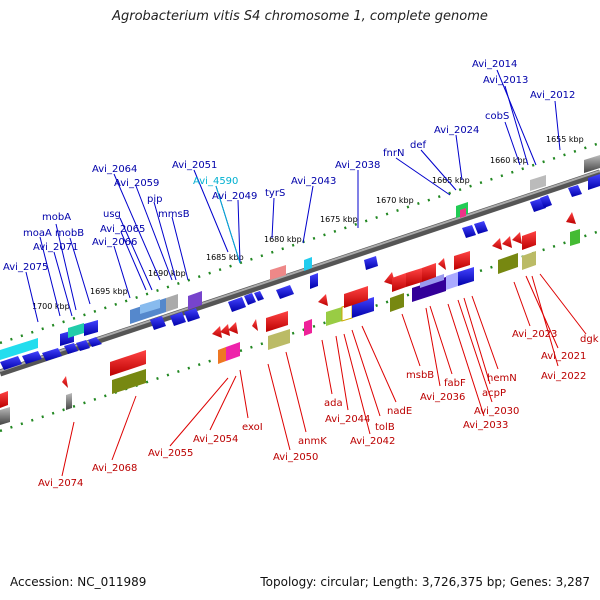 The image size is (600, 600). Describe the element at coordinates (25, 267) in the screenshot. I see `gene-label-avi-2075: Avi_2075` at that location.